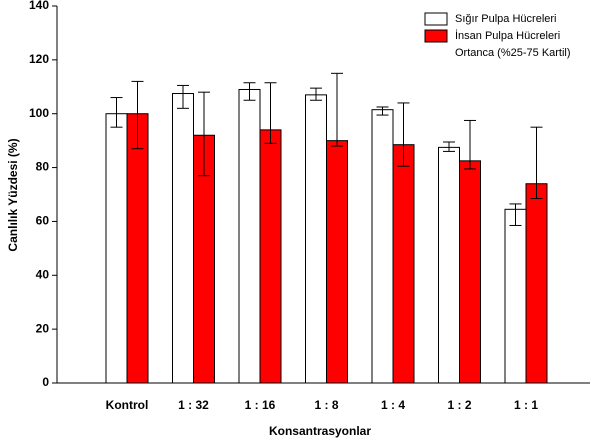 The width and height of the screenshot is (597, 440). Describe the element at coordinates (526, 405) in the screenshot. I see `x-tick-label: 1` at that location.